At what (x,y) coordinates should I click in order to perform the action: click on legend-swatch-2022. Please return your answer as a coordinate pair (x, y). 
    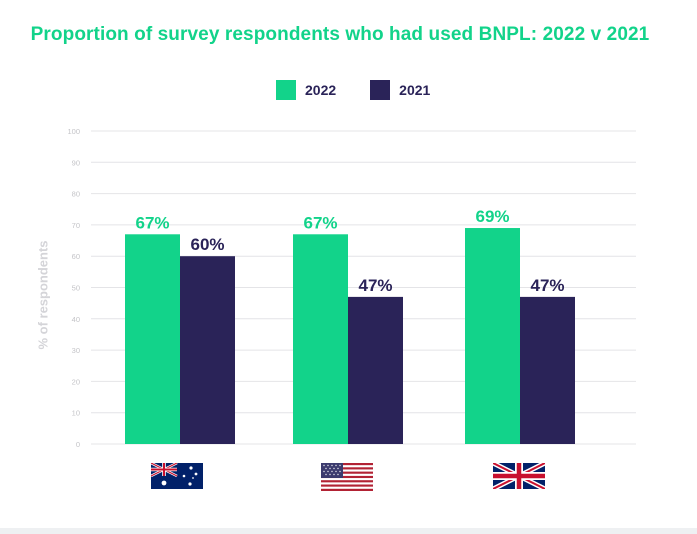
    Looking at the image, I should click on (286, 90).